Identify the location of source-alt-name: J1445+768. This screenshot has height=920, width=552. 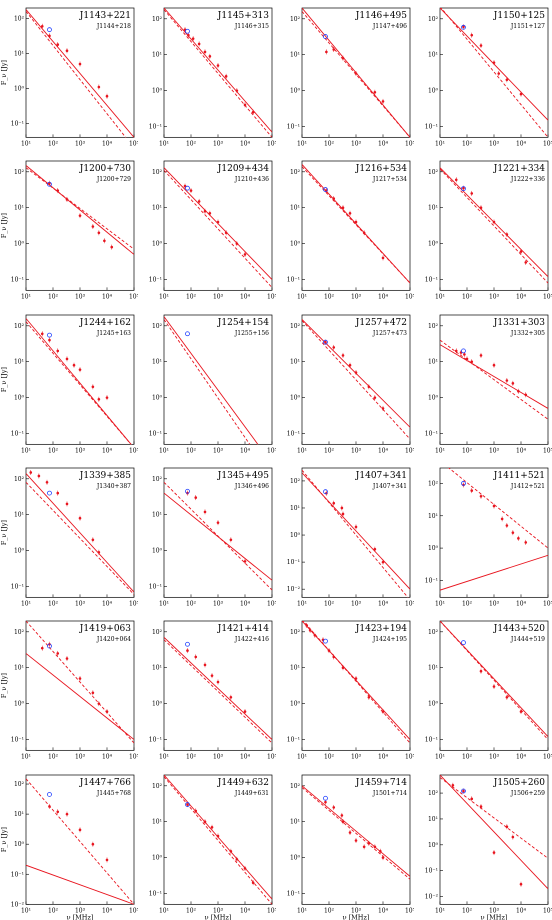
(113, 793).